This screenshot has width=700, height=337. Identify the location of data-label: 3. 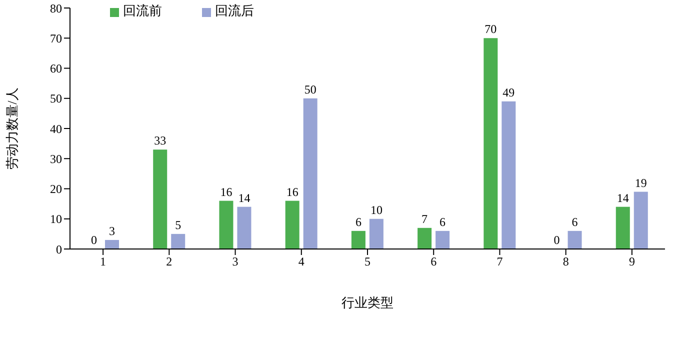
(112, 231).